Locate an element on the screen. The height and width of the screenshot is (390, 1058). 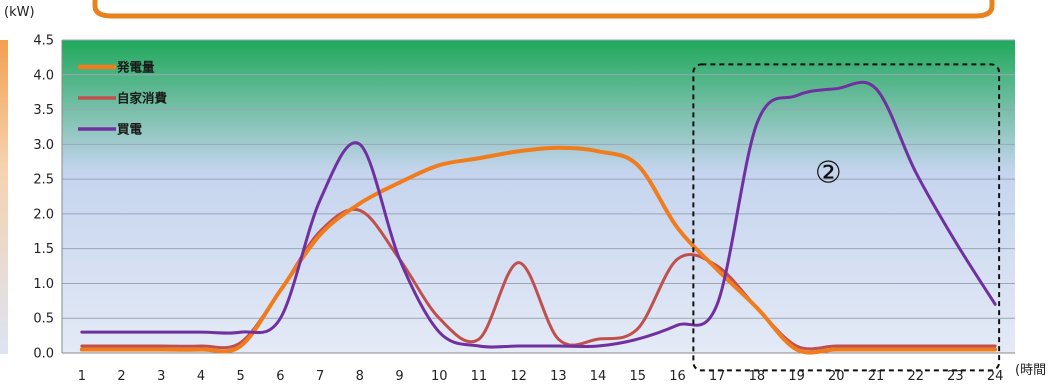
x-tick-label: 1 is located at coordinates (82, 376).